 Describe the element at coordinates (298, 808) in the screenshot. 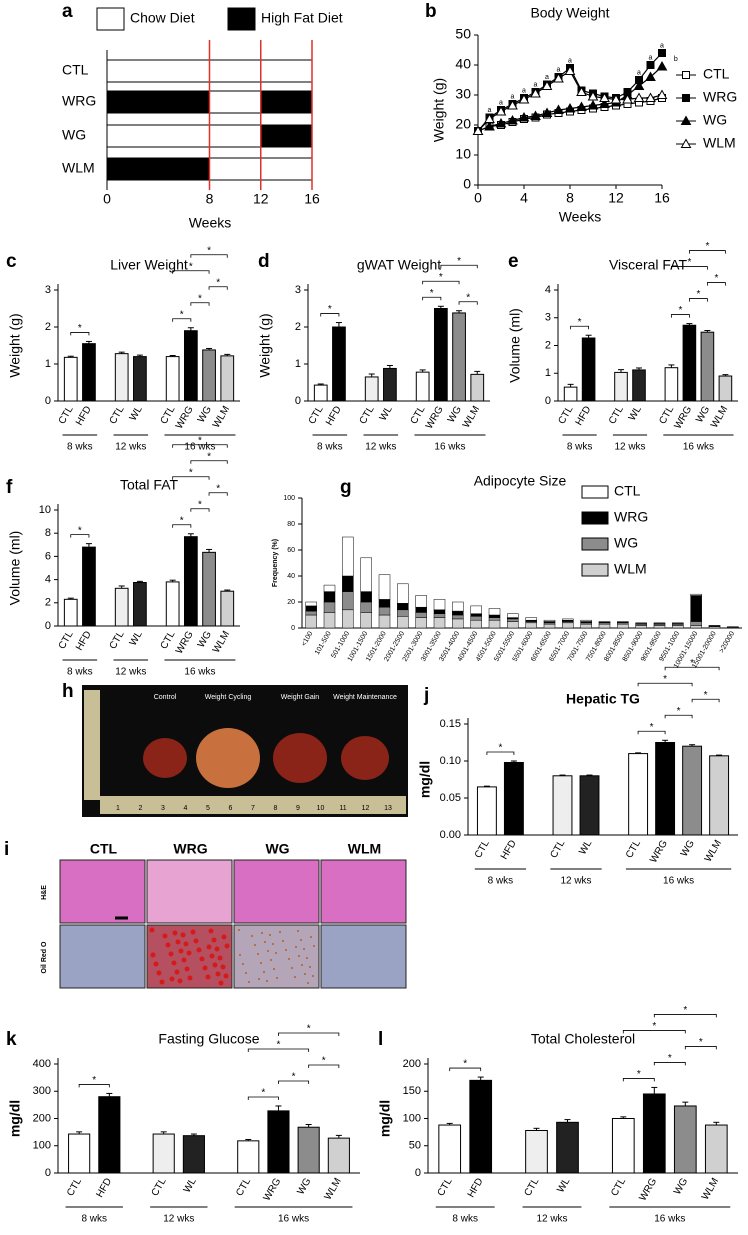

I see `ruler-number: 9` at that location.